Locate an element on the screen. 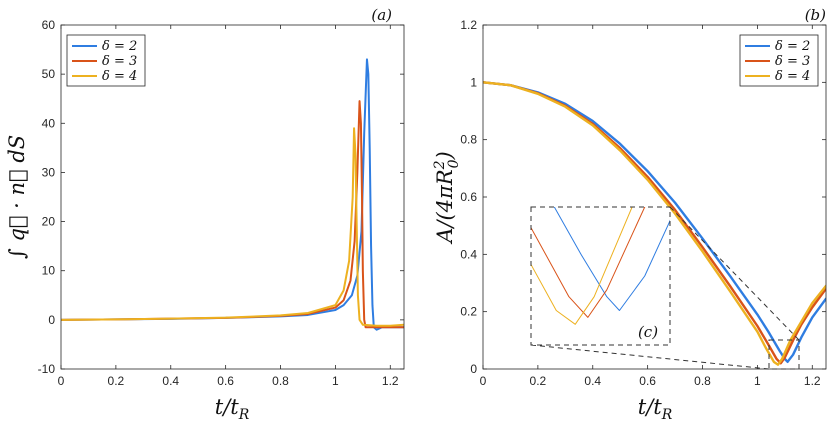 This screenshot has height=426, width=830. panel-b-legend-entry-3: δ = 4 is located at coordinates (792, 76).